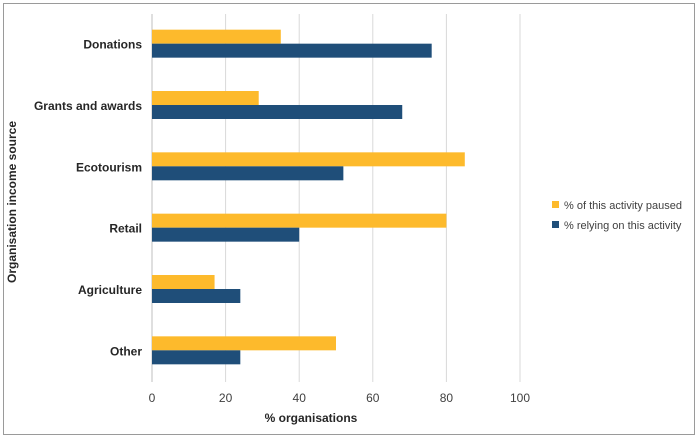  I want to click on bar-relying-grants-and-awards, so click(277, 112).